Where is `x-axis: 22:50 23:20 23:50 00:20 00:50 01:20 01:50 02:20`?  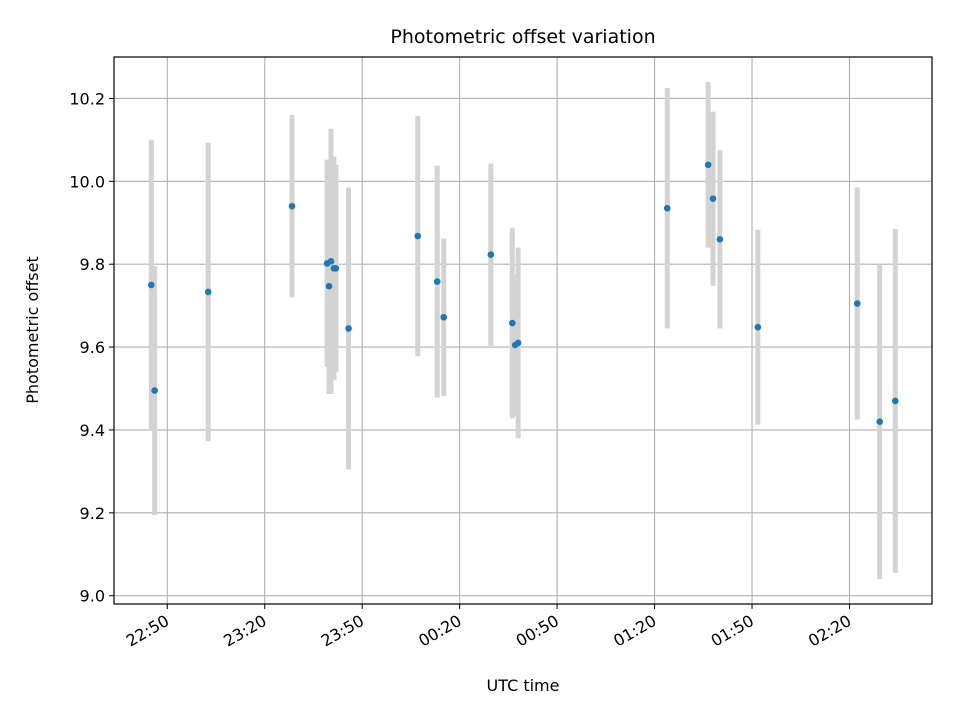 x-axis: 22:50 23:20 23:50 00:20 00:50 01:20 01:50 02:20 is located at coordinates (488, 627).